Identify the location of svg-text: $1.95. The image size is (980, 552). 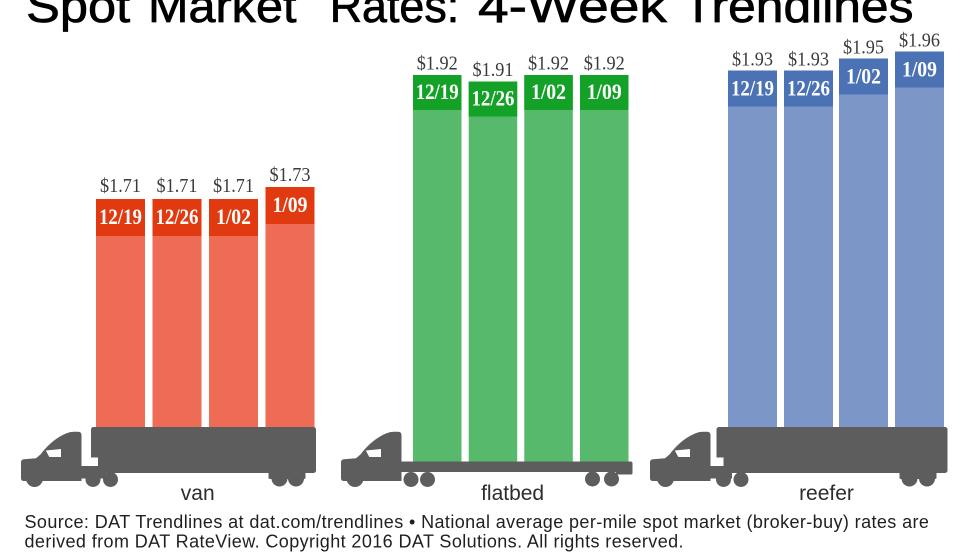
(863, 48).